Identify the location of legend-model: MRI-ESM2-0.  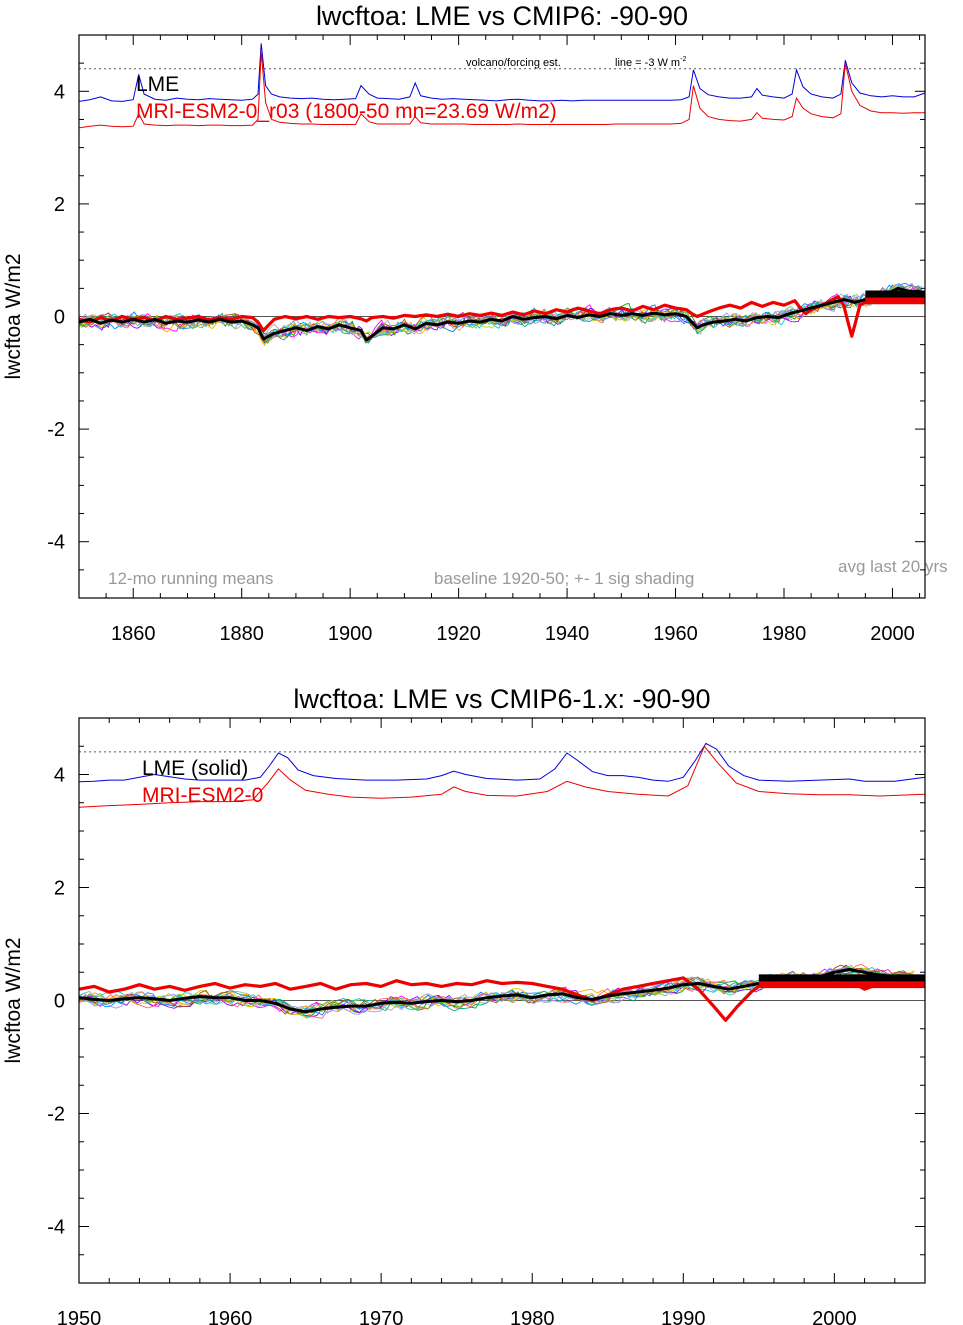
(202, 795).